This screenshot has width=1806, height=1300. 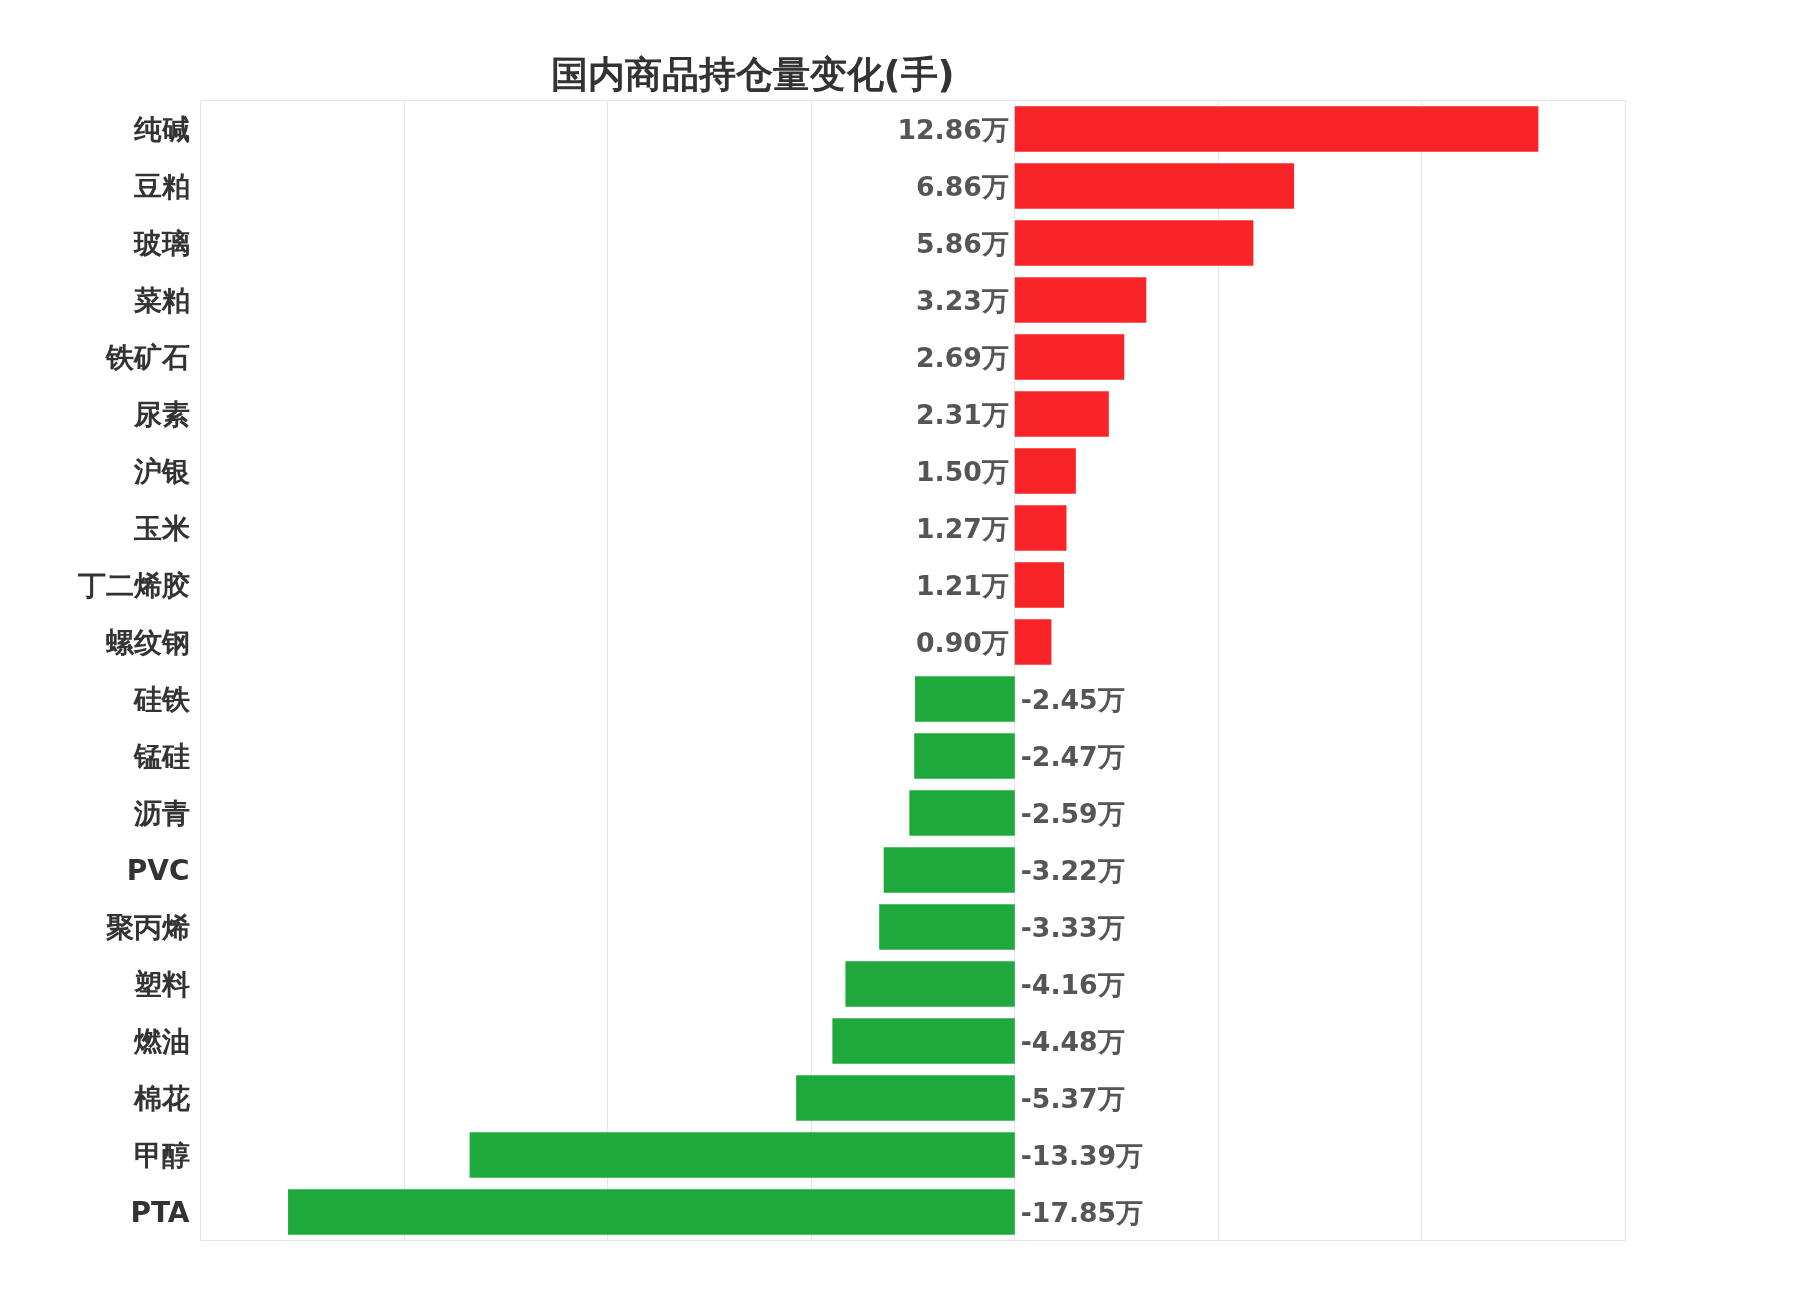 What do you see at coordinates (962, 300) in the screenshot?
I see `data-label: 3.23万` at bounding box center [962, 300].